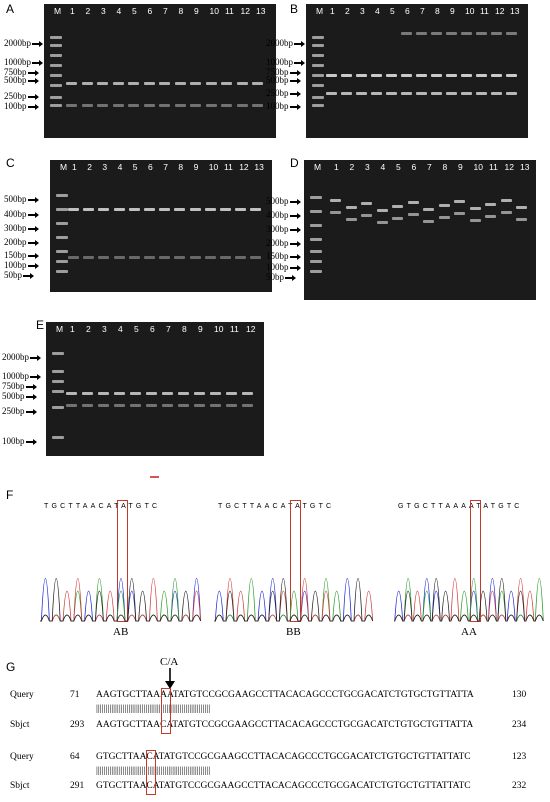  I want to click on ladder-label: 750bp, so click(13, 386).